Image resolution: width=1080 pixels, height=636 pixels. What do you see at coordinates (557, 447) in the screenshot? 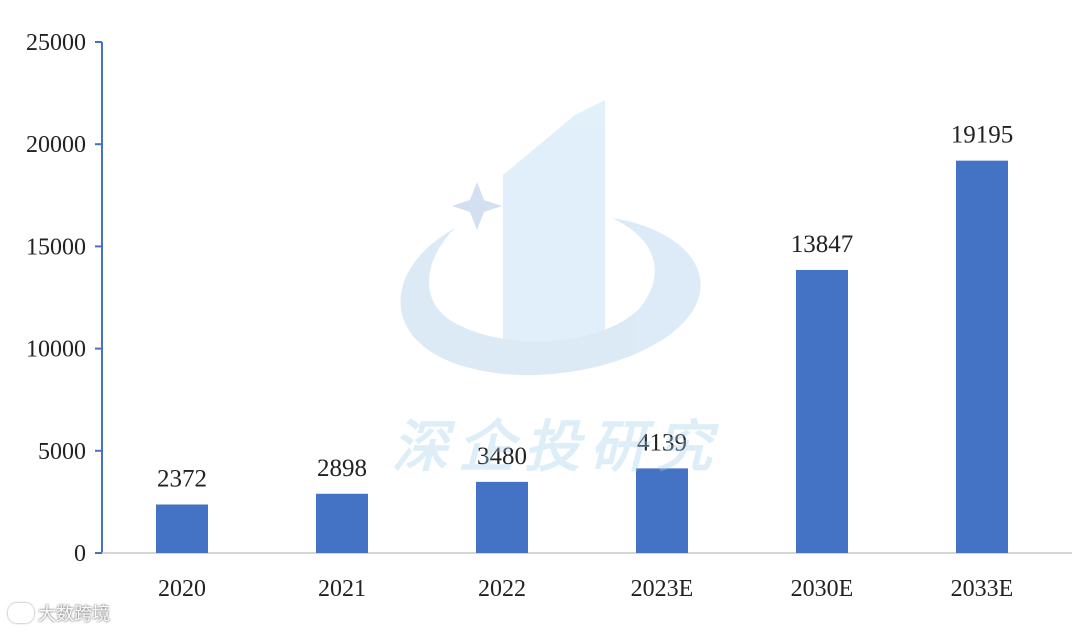
I see `watermark-text: 深企投研究` at bounding box center [557, 447].